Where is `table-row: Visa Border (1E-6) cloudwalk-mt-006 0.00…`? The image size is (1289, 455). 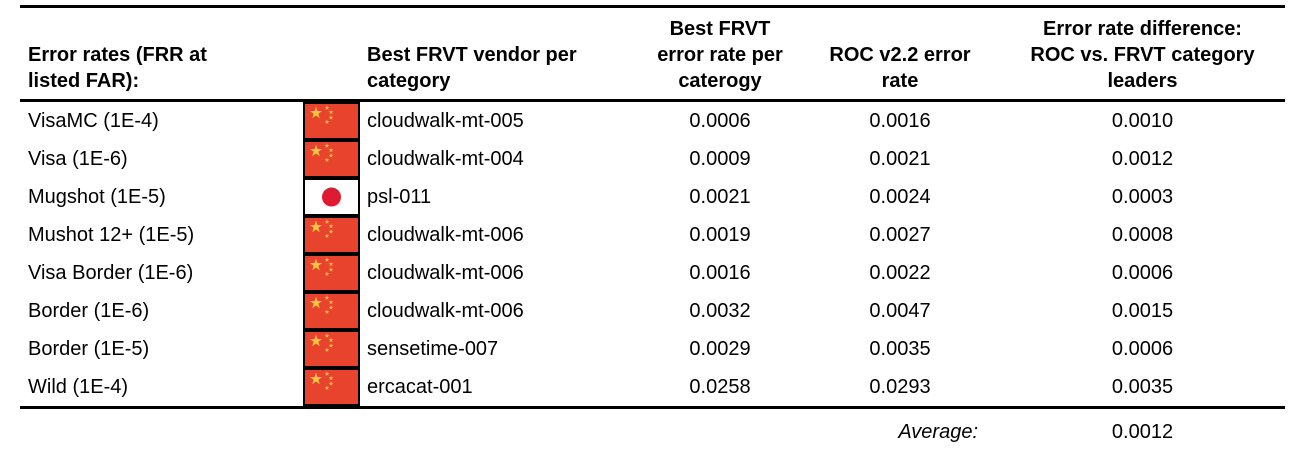 table-row: Visa Border (1E-6) cloudwalk-mt-006 0.00… is located at coordinates (652, 273).